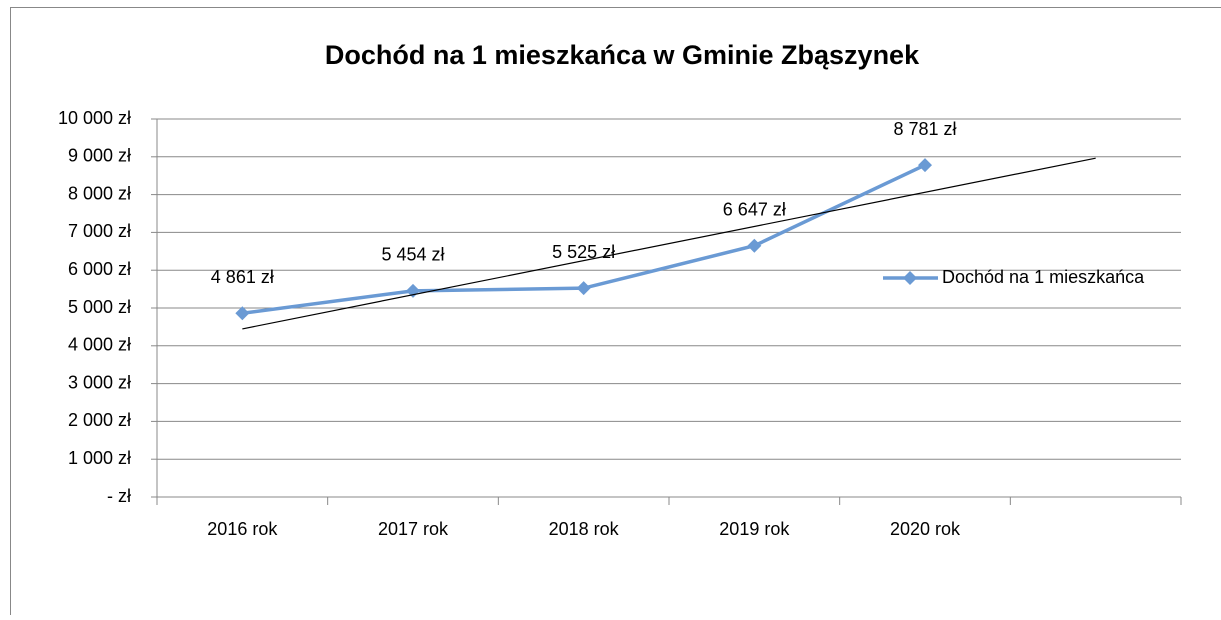  Describe the element at coordinates (925, 529) in the screenshot. I see `x-tick-label: 2020 rok` at that location.